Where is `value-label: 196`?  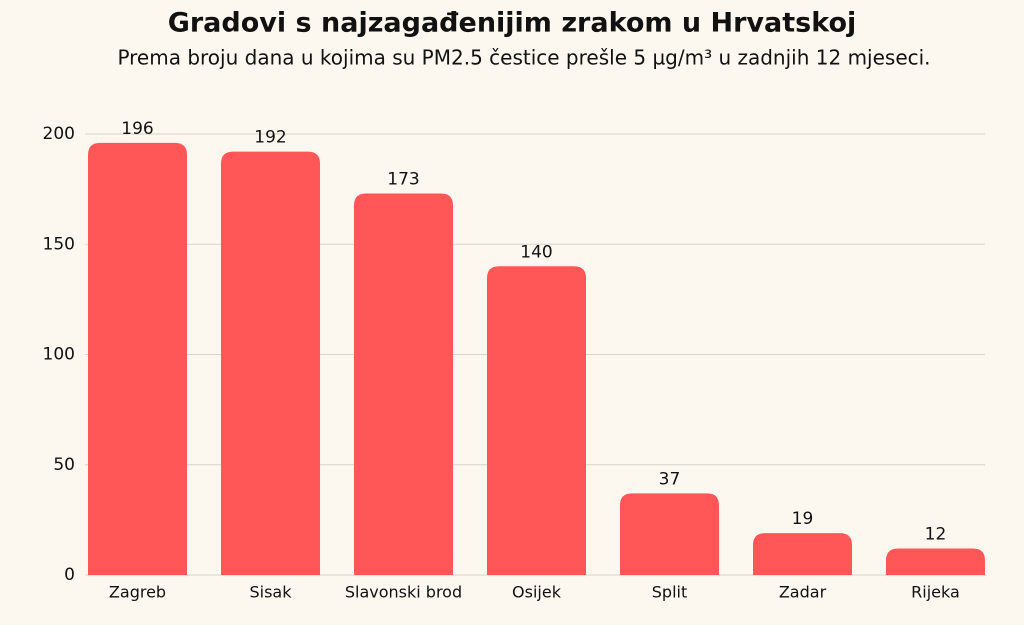 value-label: 196 is located at coordinates (137, 129).